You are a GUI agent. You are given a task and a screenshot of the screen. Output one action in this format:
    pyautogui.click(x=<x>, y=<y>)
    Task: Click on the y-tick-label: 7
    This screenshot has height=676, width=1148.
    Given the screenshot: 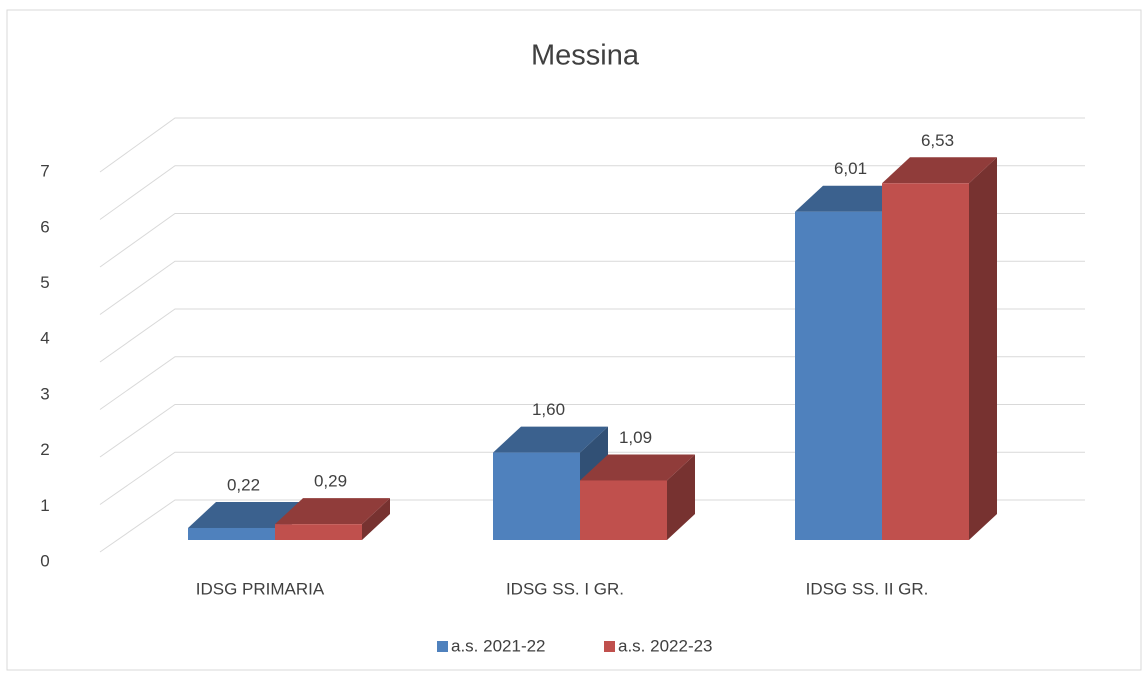 What is the action you would take?
    pyautogui.click(x=44, y=171)
    